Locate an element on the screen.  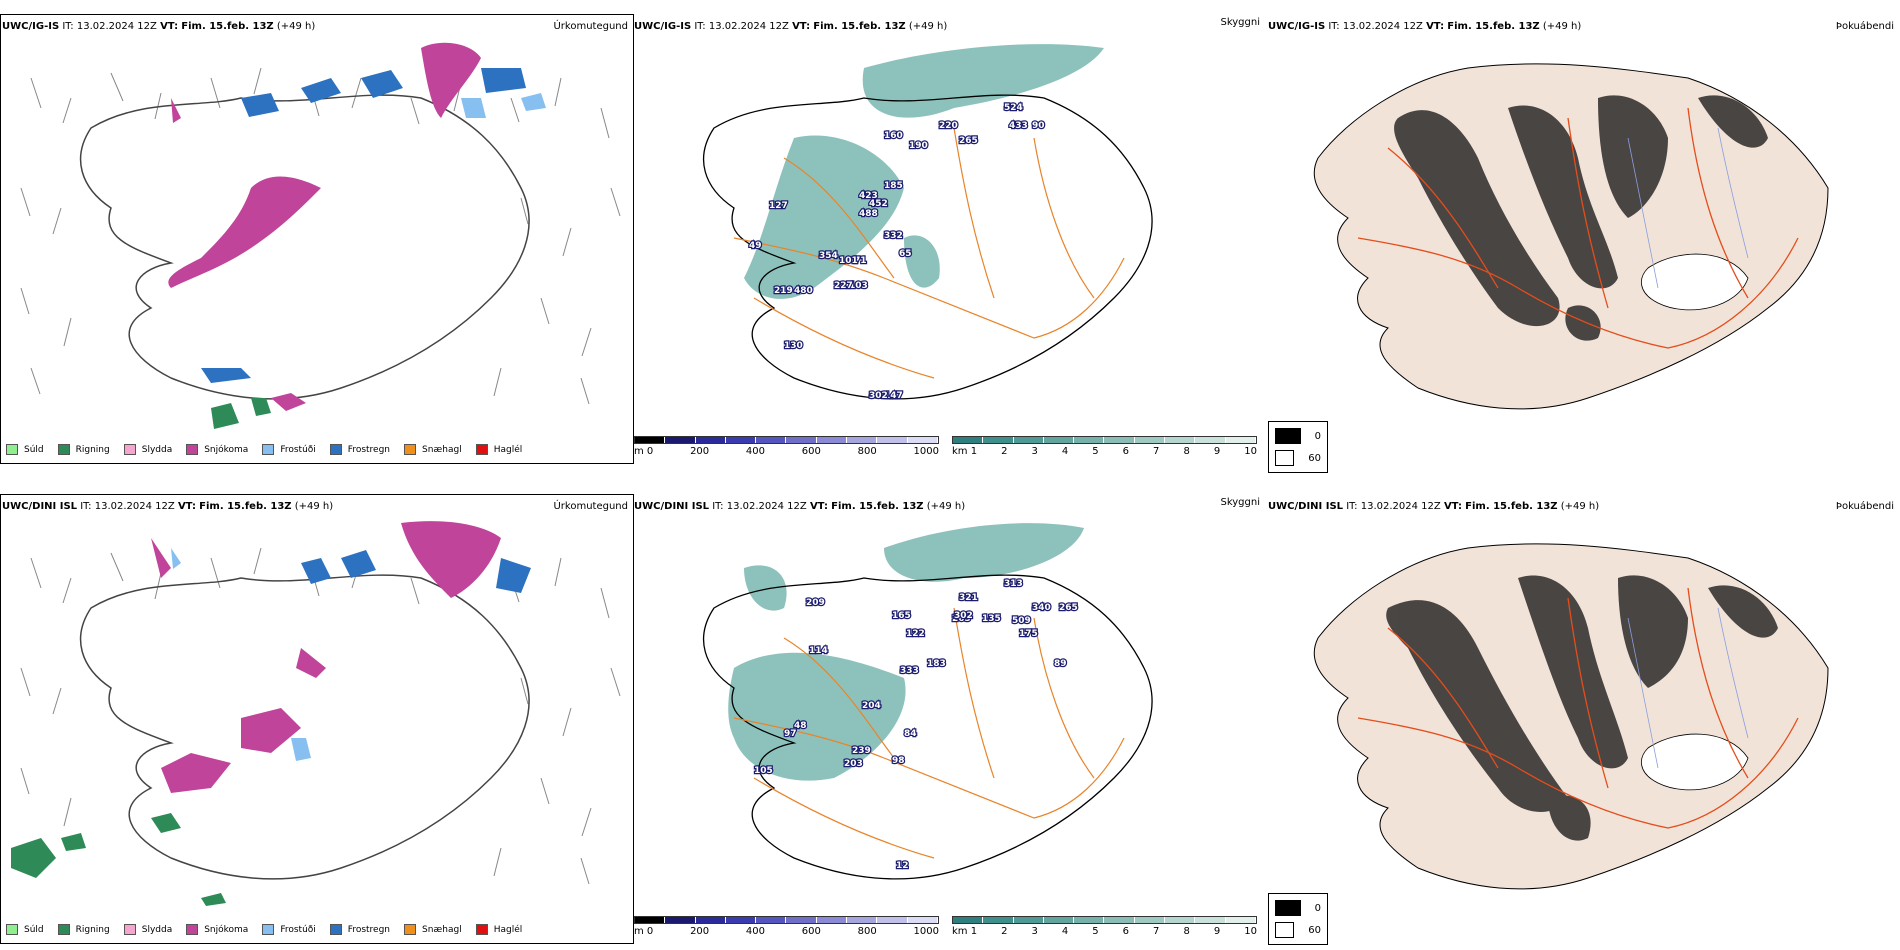
legend-label: Snæhagl is located at coordinates (442, 449).